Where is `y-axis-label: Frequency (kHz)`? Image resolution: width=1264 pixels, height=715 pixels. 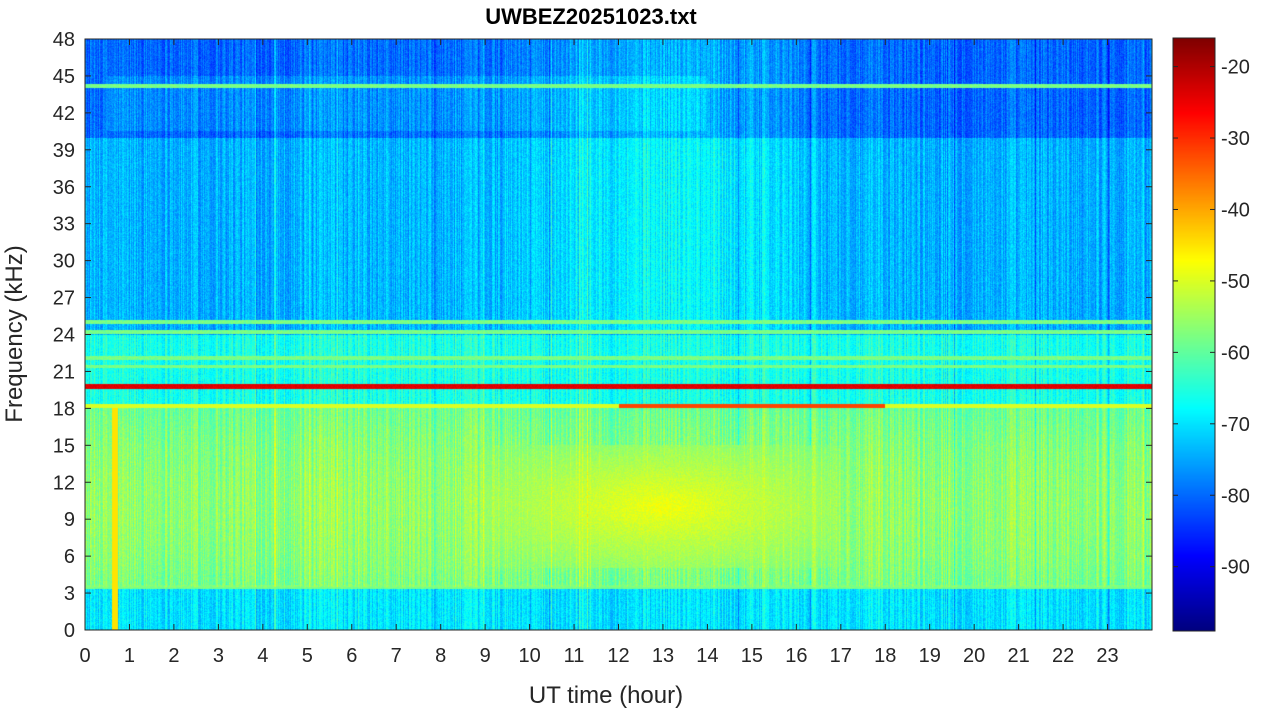
y-axis-label: Frequency (kHz) is located at coordinates (14, 333).